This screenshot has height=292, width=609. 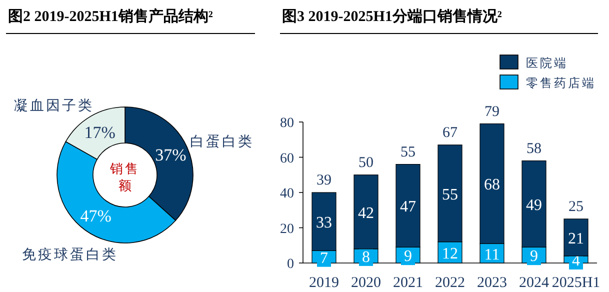 I want to click on slice-label: 凝血因子类, so click(x=54, y=106).